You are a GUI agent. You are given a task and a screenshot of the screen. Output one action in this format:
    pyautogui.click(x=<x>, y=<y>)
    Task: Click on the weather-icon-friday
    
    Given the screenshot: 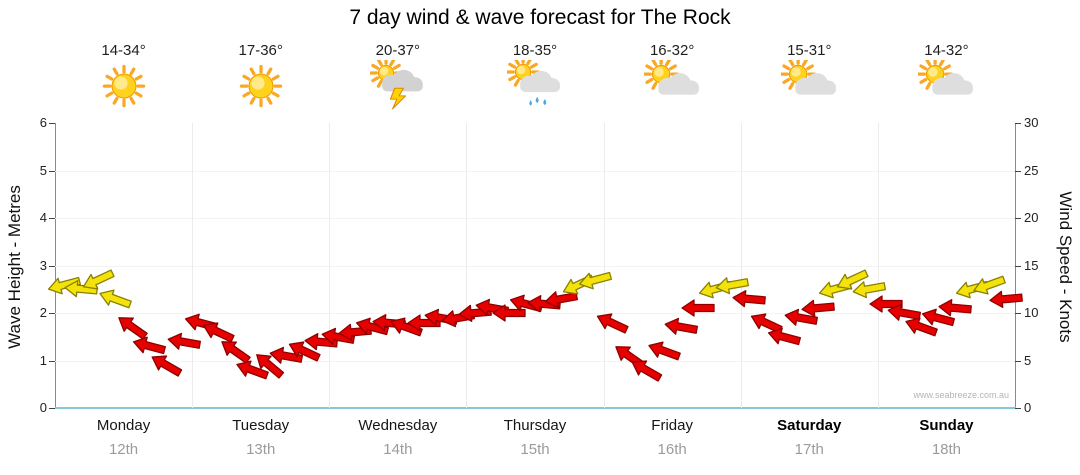 What is the action you would take?
    pyautogui.click(x=671, y=83)
    